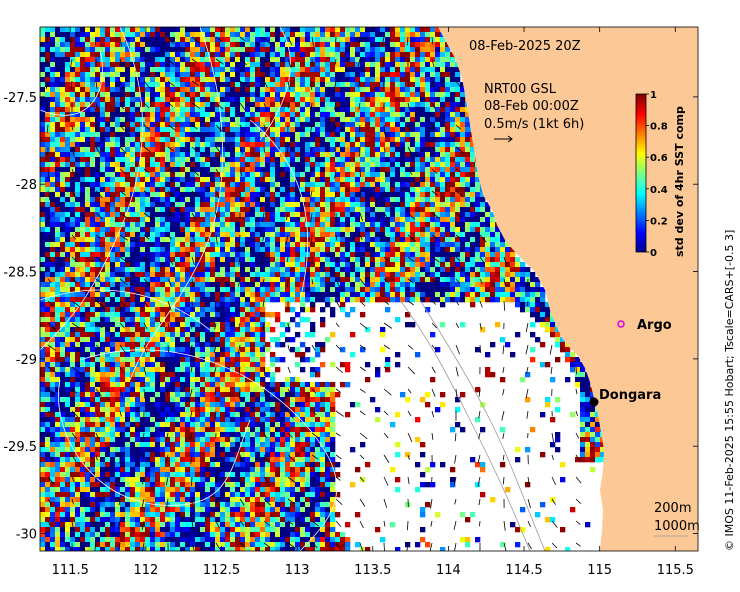  I want to click on lon-tick-label: 114.5, so click(523, 570).